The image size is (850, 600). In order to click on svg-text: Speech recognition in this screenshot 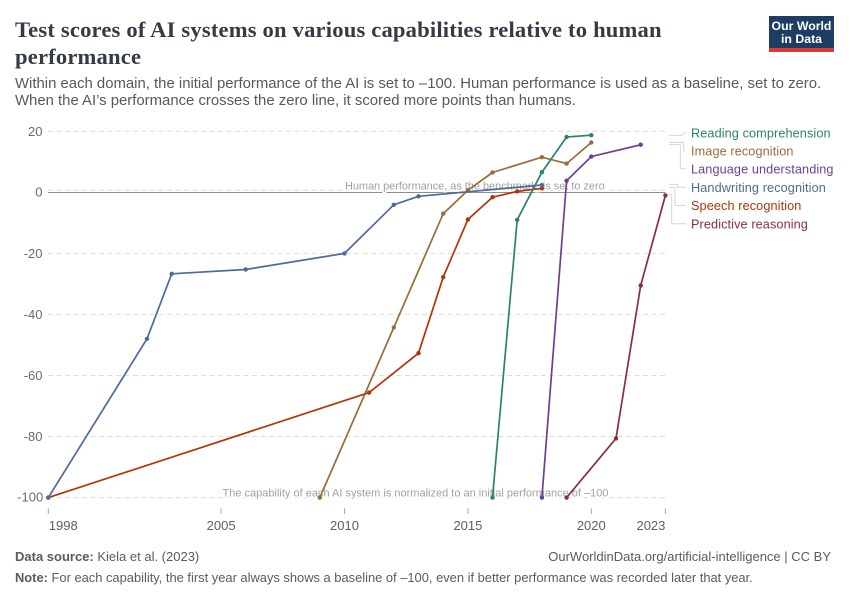, I will do `click(746, 206)`.